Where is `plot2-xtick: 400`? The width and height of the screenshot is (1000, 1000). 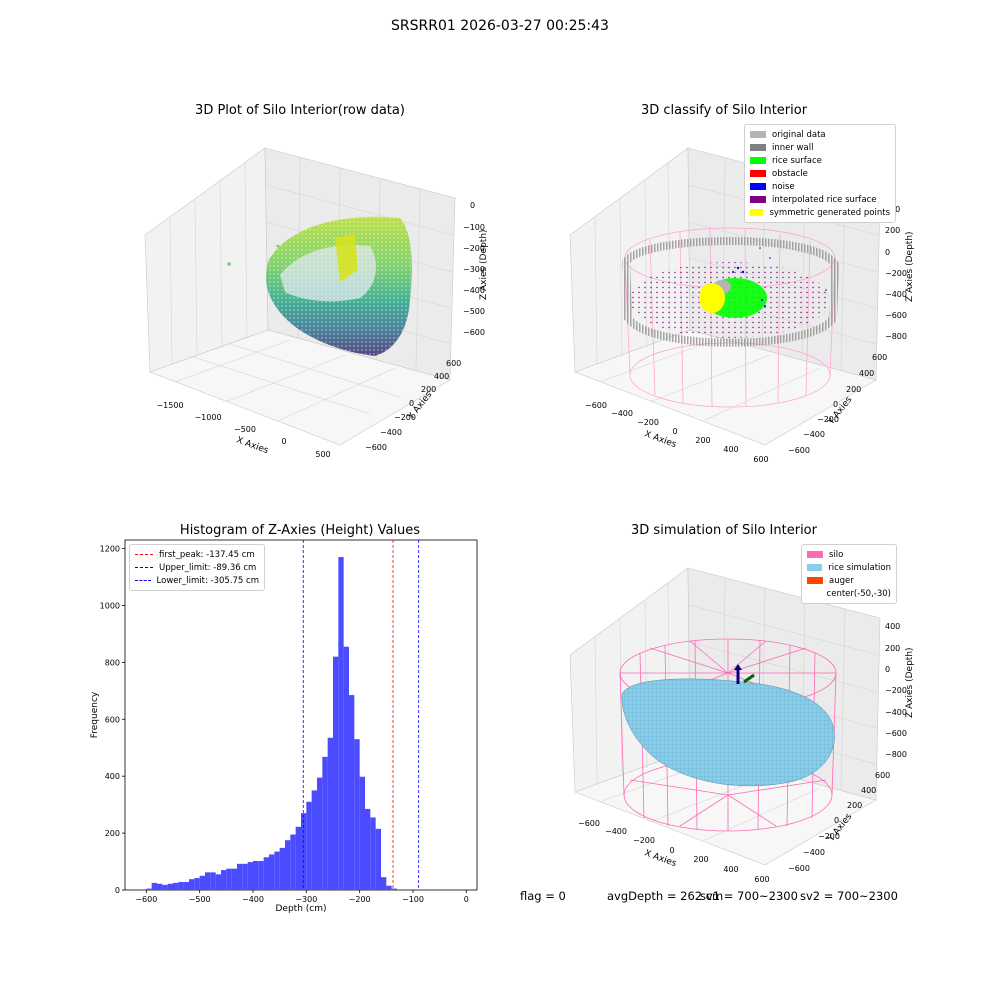 plot2-xtick: 400 is located at coordinates (730, 449).